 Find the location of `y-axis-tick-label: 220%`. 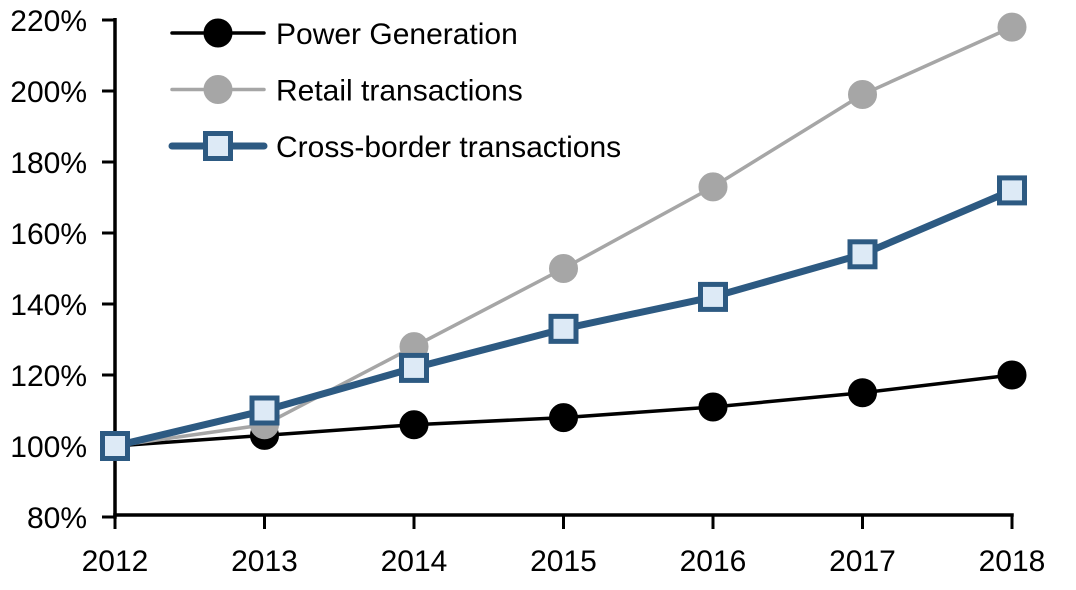

y-axis-tick-label: 220% is located at coordinates (48, 21).